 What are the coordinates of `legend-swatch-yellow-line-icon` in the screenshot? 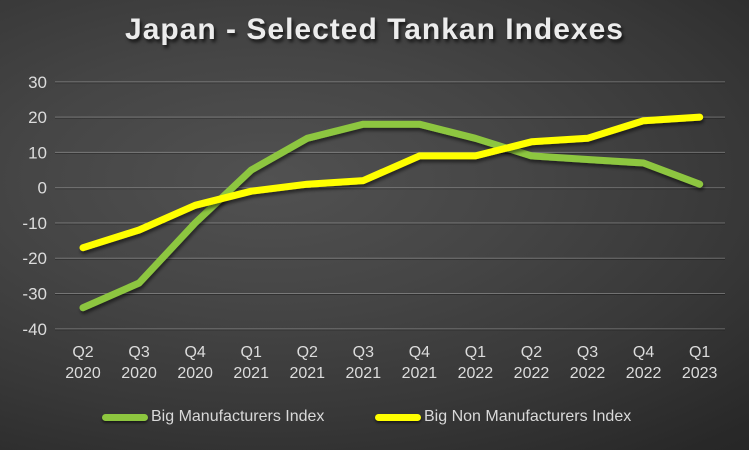 It's located at (398, 417).